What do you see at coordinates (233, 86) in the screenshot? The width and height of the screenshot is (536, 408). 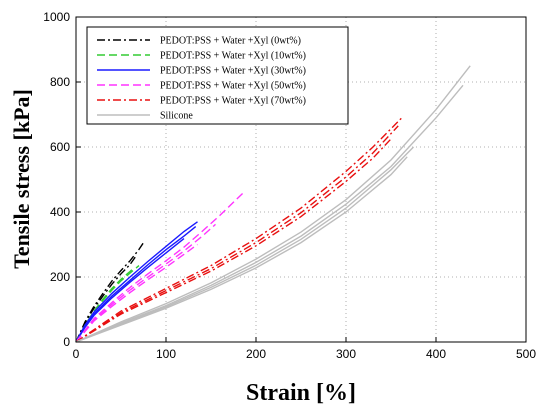 I see `legend-label: PEDOT:PSS + Water +Xyl (50wt%)` at bounding box center [233, 86].